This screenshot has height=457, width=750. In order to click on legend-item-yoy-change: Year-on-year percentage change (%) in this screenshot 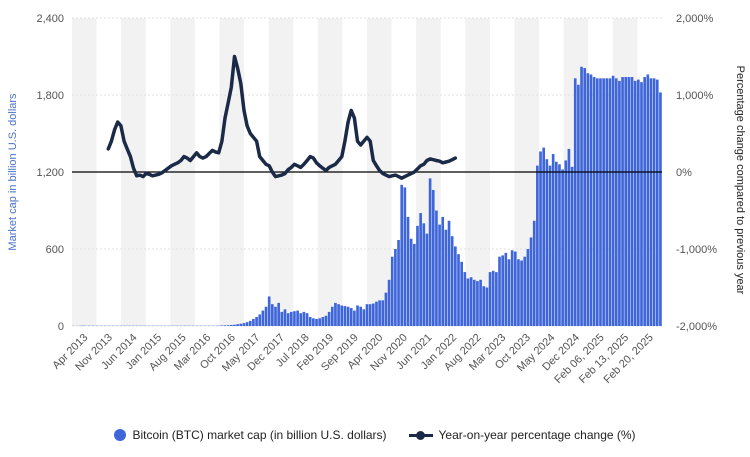, I will do `click(522, 435)`.